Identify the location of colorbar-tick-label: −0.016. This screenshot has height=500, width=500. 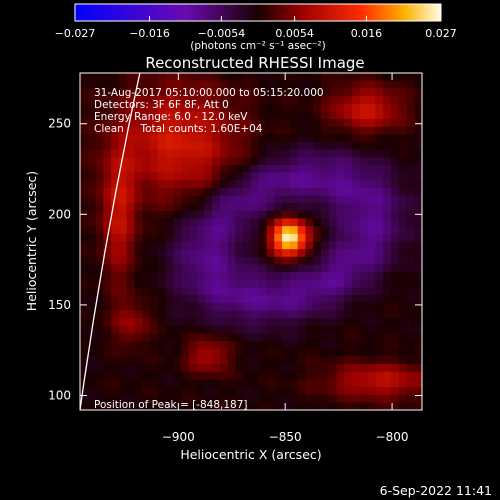
(149, 33).